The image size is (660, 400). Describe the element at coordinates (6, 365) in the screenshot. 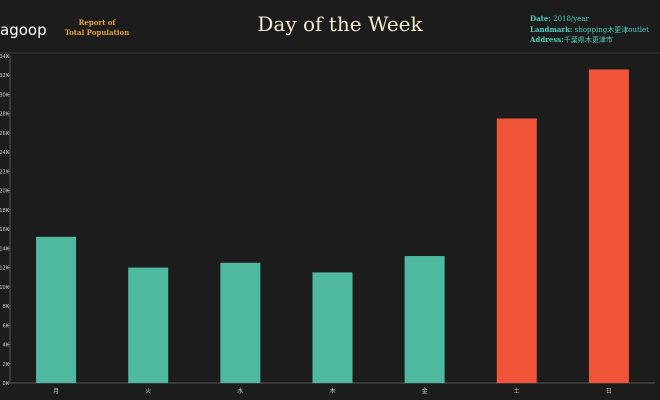

I see `y-tick-label: 2K` at that location.